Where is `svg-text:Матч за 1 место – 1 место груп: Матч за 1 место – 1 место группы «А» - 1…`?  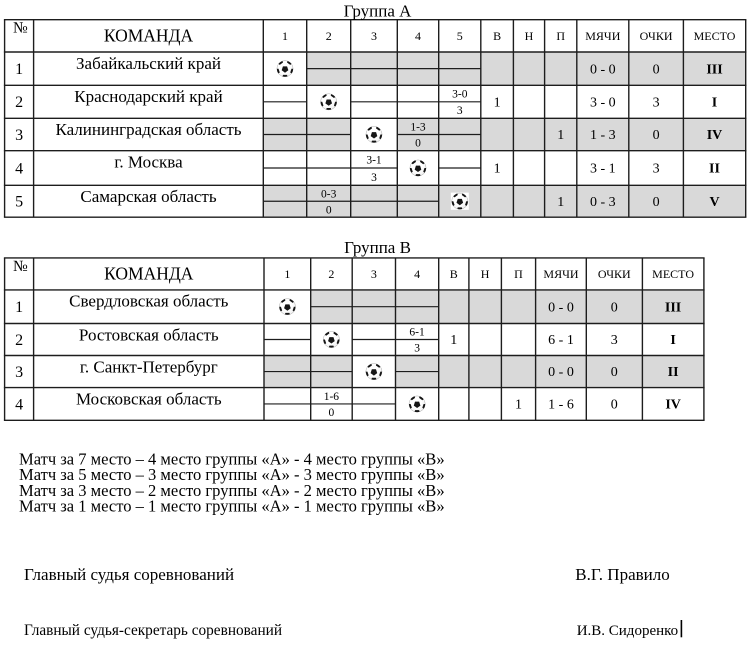 svg-text:Матч за 1 место – 1 место груп: Матч за 1 место – 1 место группы «А» - 1… is located at coordinates (232, 506).